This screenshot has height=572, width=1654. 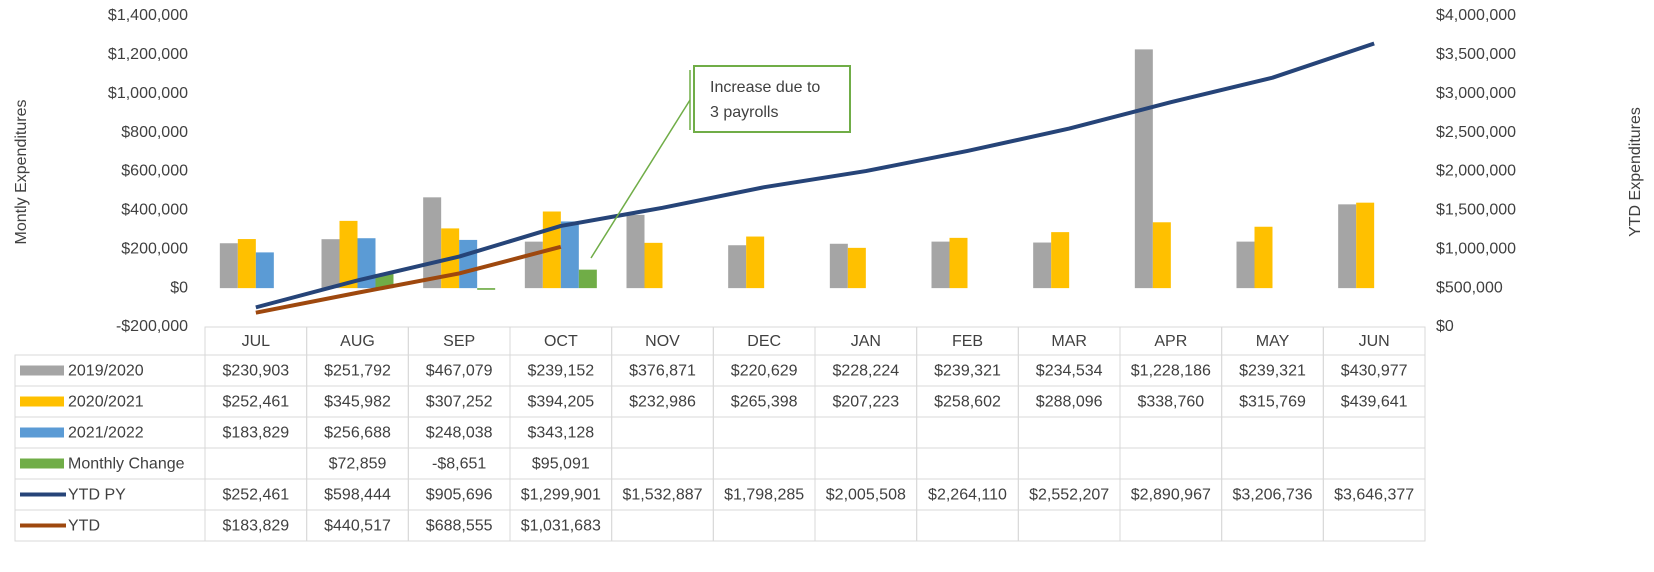 I want to click on table-value: $232,986, so click(x=662, y=402).